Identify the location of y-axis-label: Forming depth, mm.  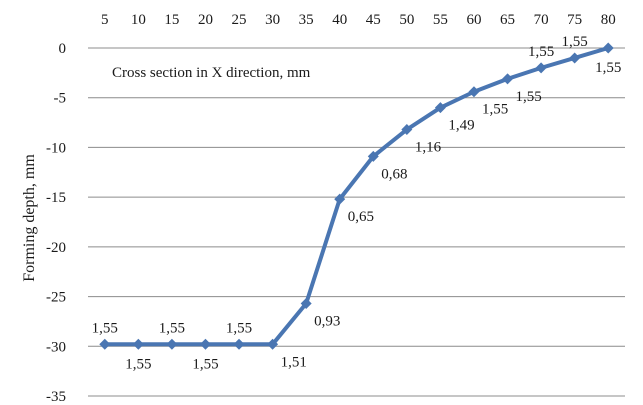
(29, 218).